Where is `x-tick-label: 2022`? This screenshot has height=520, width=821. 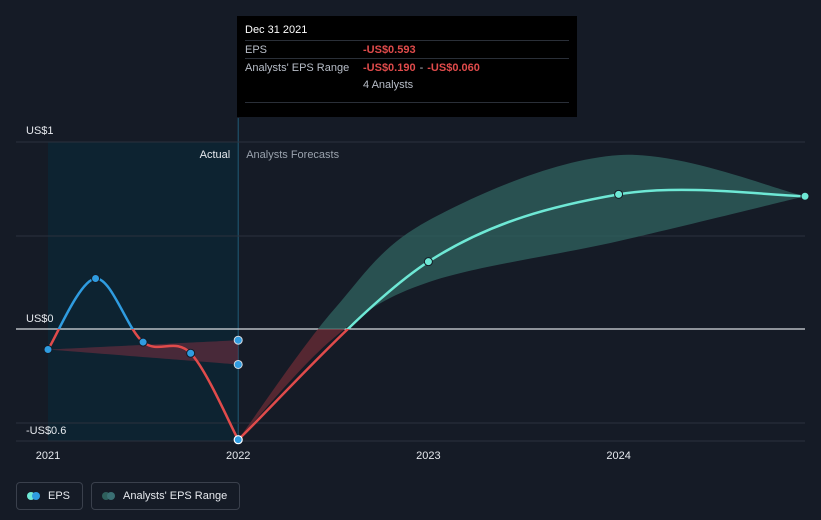
x-tick-label: 2022 is located at coordinates (238, 456).